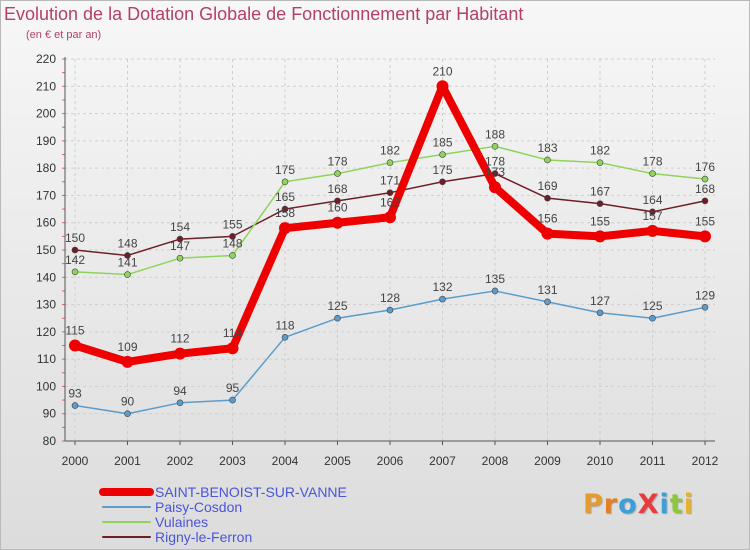  I want to click on data-label: 93, so click(75, 394).